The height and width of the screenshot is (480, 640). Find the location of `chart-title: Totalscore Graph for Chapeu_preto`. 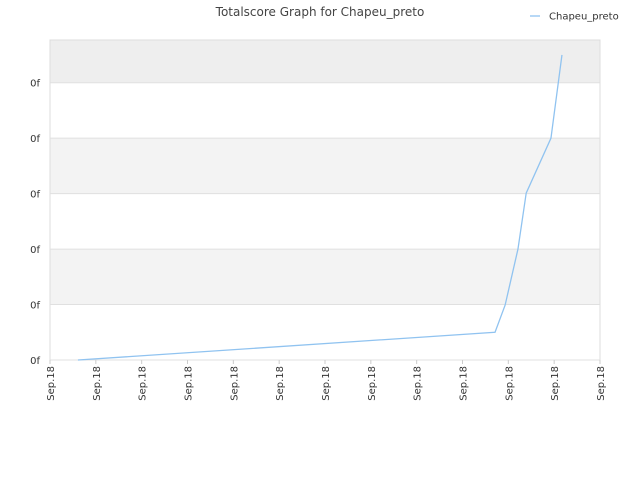

chart-title: Totalscore Graph for Chapeu_preto is located at coordinates (320, 12).